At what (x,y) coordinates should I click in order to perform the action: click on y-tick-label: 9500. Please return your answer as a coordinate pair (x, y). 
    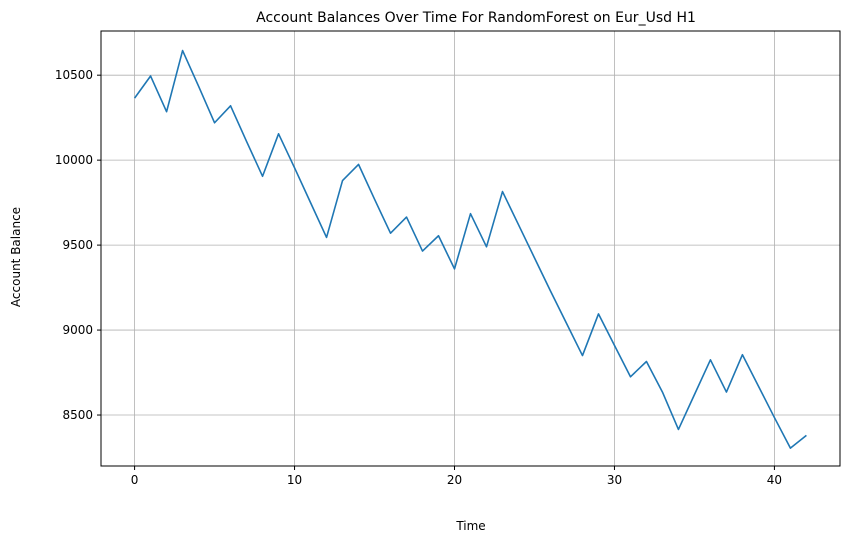
    Looking at the image, I should click on (77, 245).